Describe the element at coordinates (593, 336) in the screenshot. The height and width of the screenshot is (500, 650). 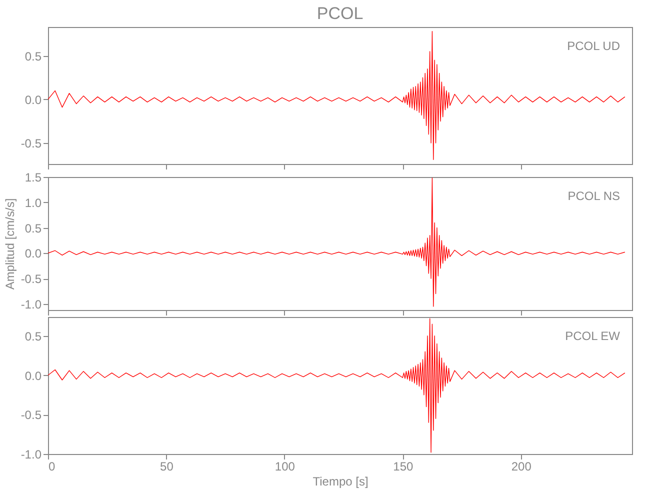
I see `annotation: PCOL EW` at that location.